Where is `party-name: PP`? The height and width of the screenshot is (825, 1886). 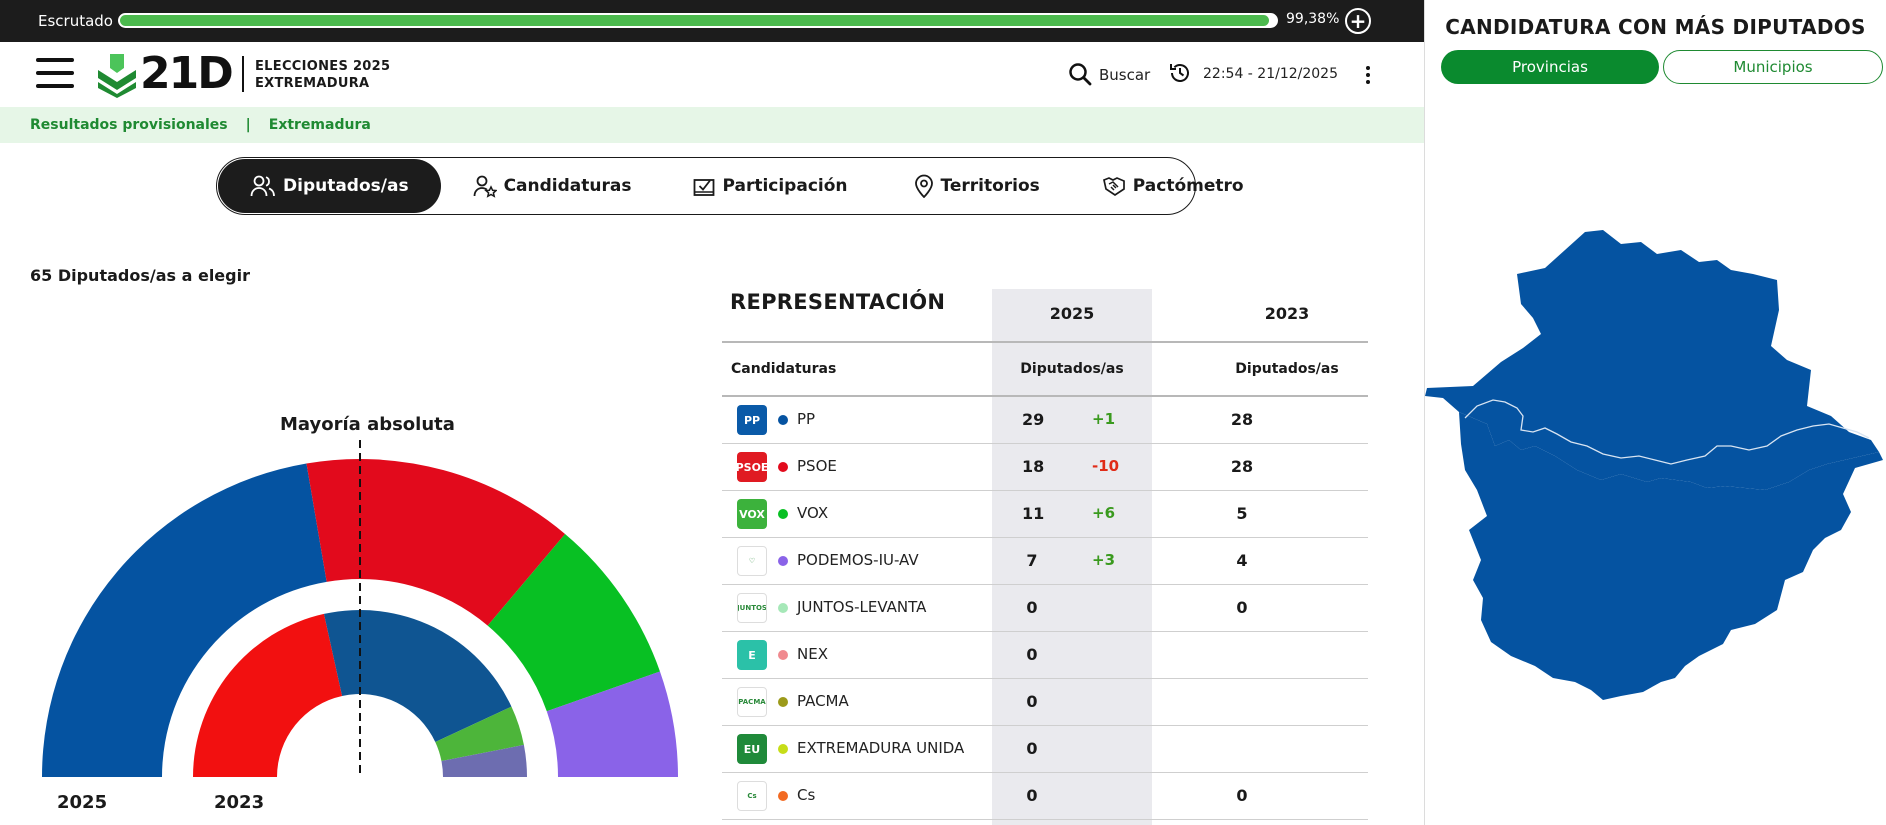 party-name: PP is located at coordinates (806, 419).